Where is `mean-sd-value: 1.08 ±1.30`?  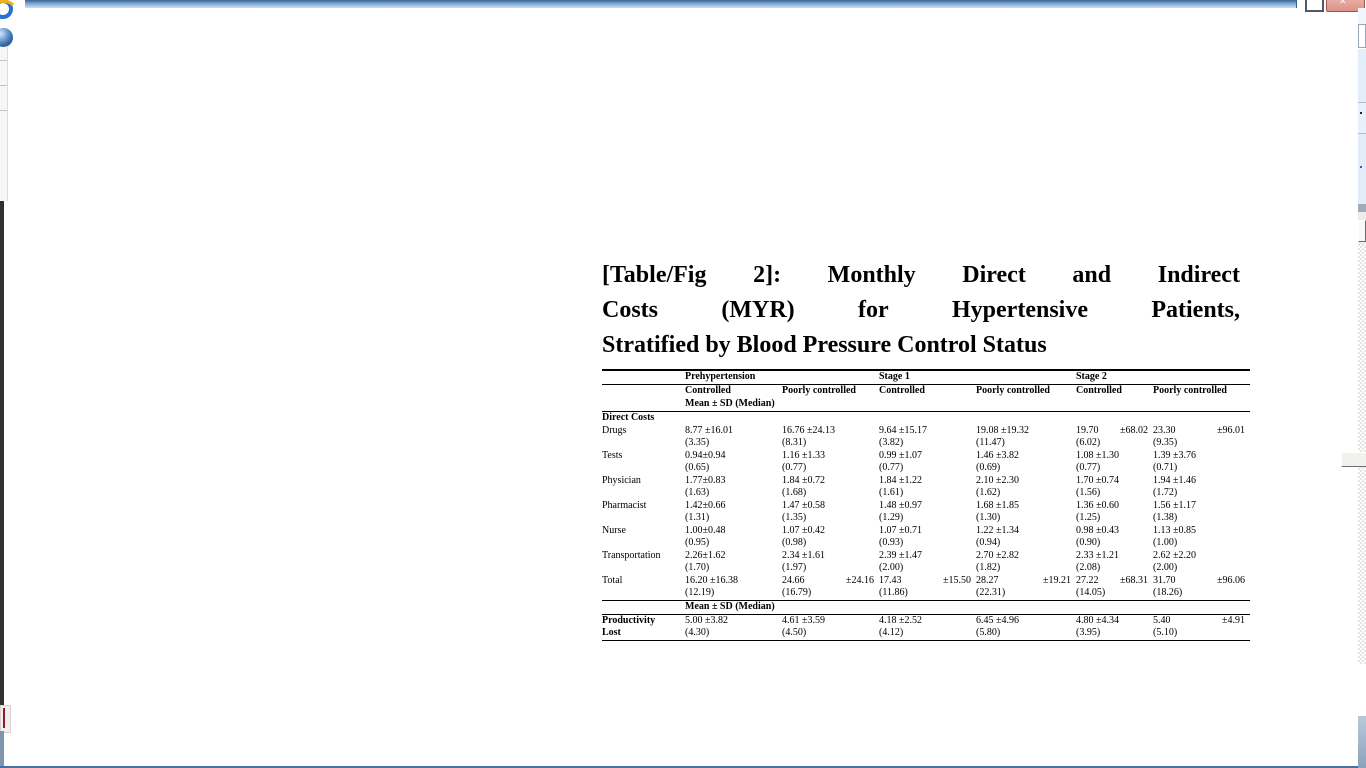 mean-sd-value: 1.08 ±1.30 is located at coordinates (1097, 455).